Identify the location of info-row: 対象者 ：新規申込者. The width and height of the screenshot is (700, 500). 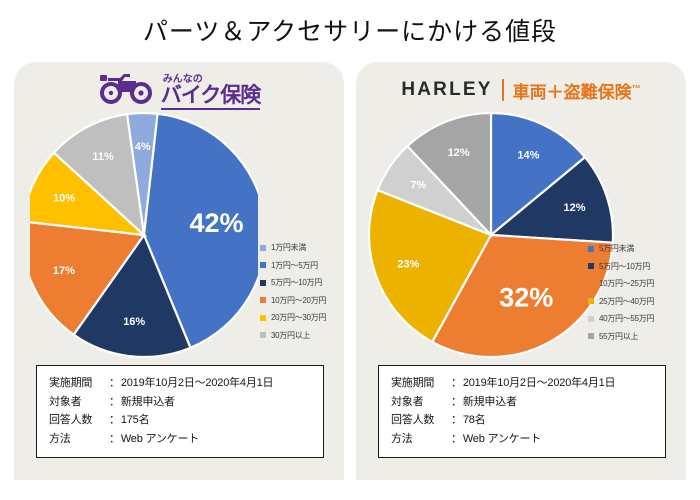
(523, 402).